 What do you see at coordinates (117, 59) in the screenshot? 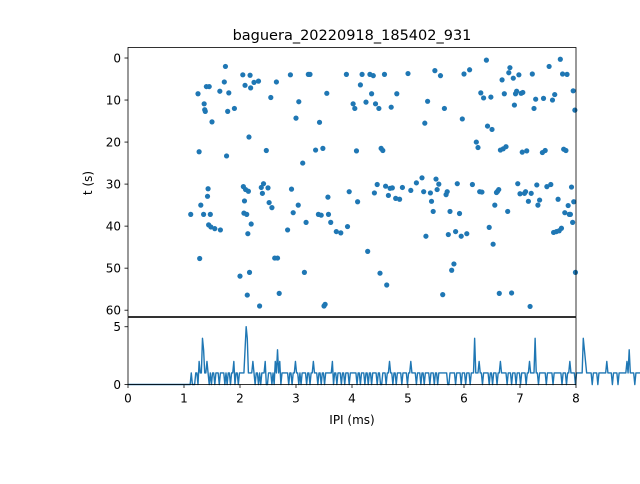
I see `top-y-tick-label: 0` at bounding box center [117, 59].